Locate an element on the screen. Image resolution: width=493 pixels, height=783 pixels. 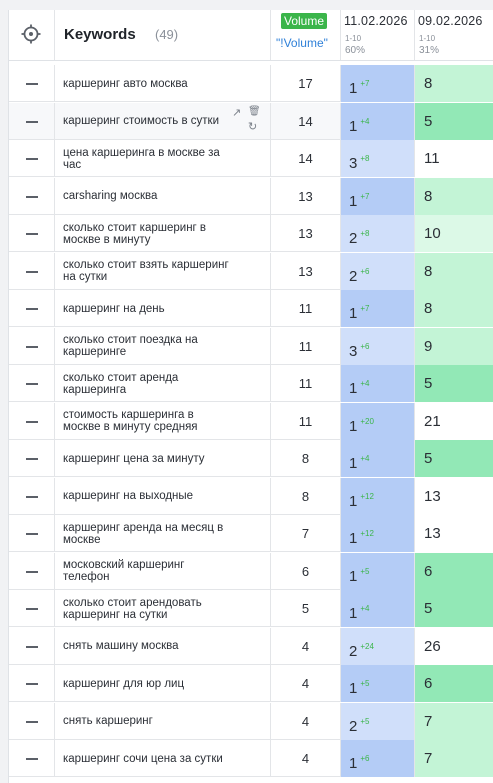
position-cell-date-1: 2 +24 is located at coordinates (378, 646).